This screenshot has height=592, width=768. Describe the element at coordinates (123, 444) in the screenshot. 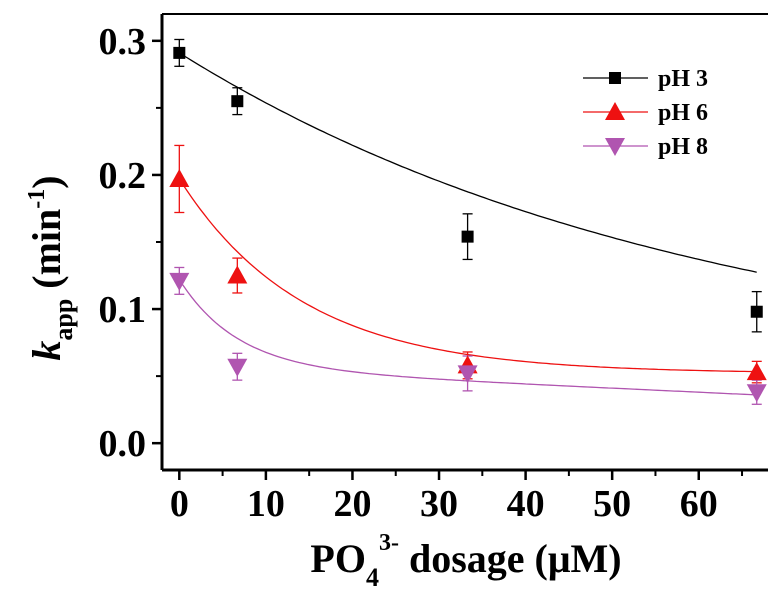

I see `y-tick-label: 0.0` at that location.